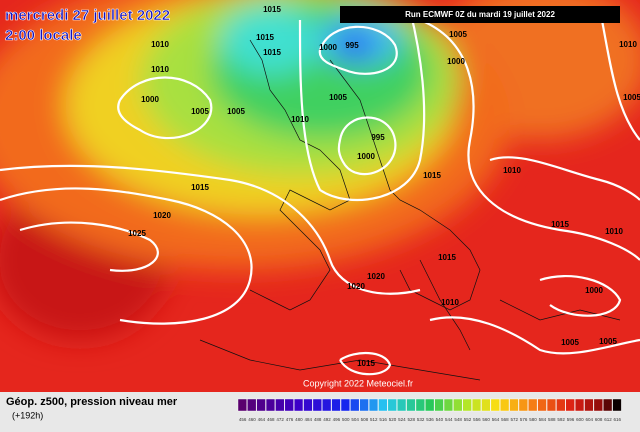  What do you see at coordinates (515, 419) in the screenshot?
I see `scale-label: 572` at bounding box center [515, 419].